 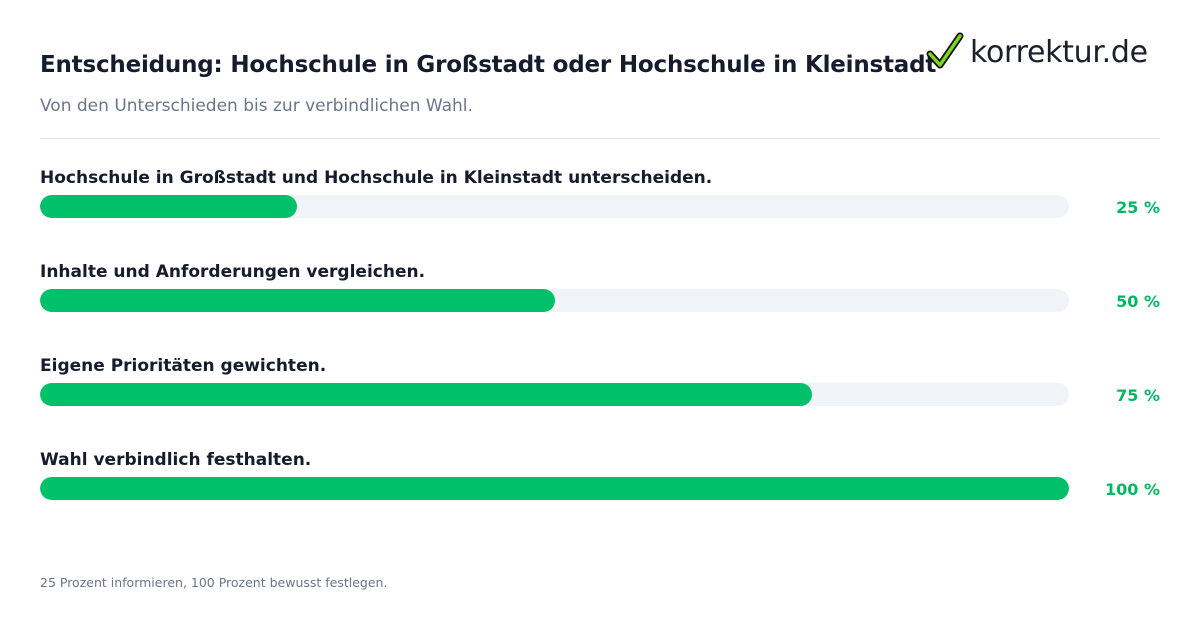 I want to click on header-divider, so click(x=600, y=138).